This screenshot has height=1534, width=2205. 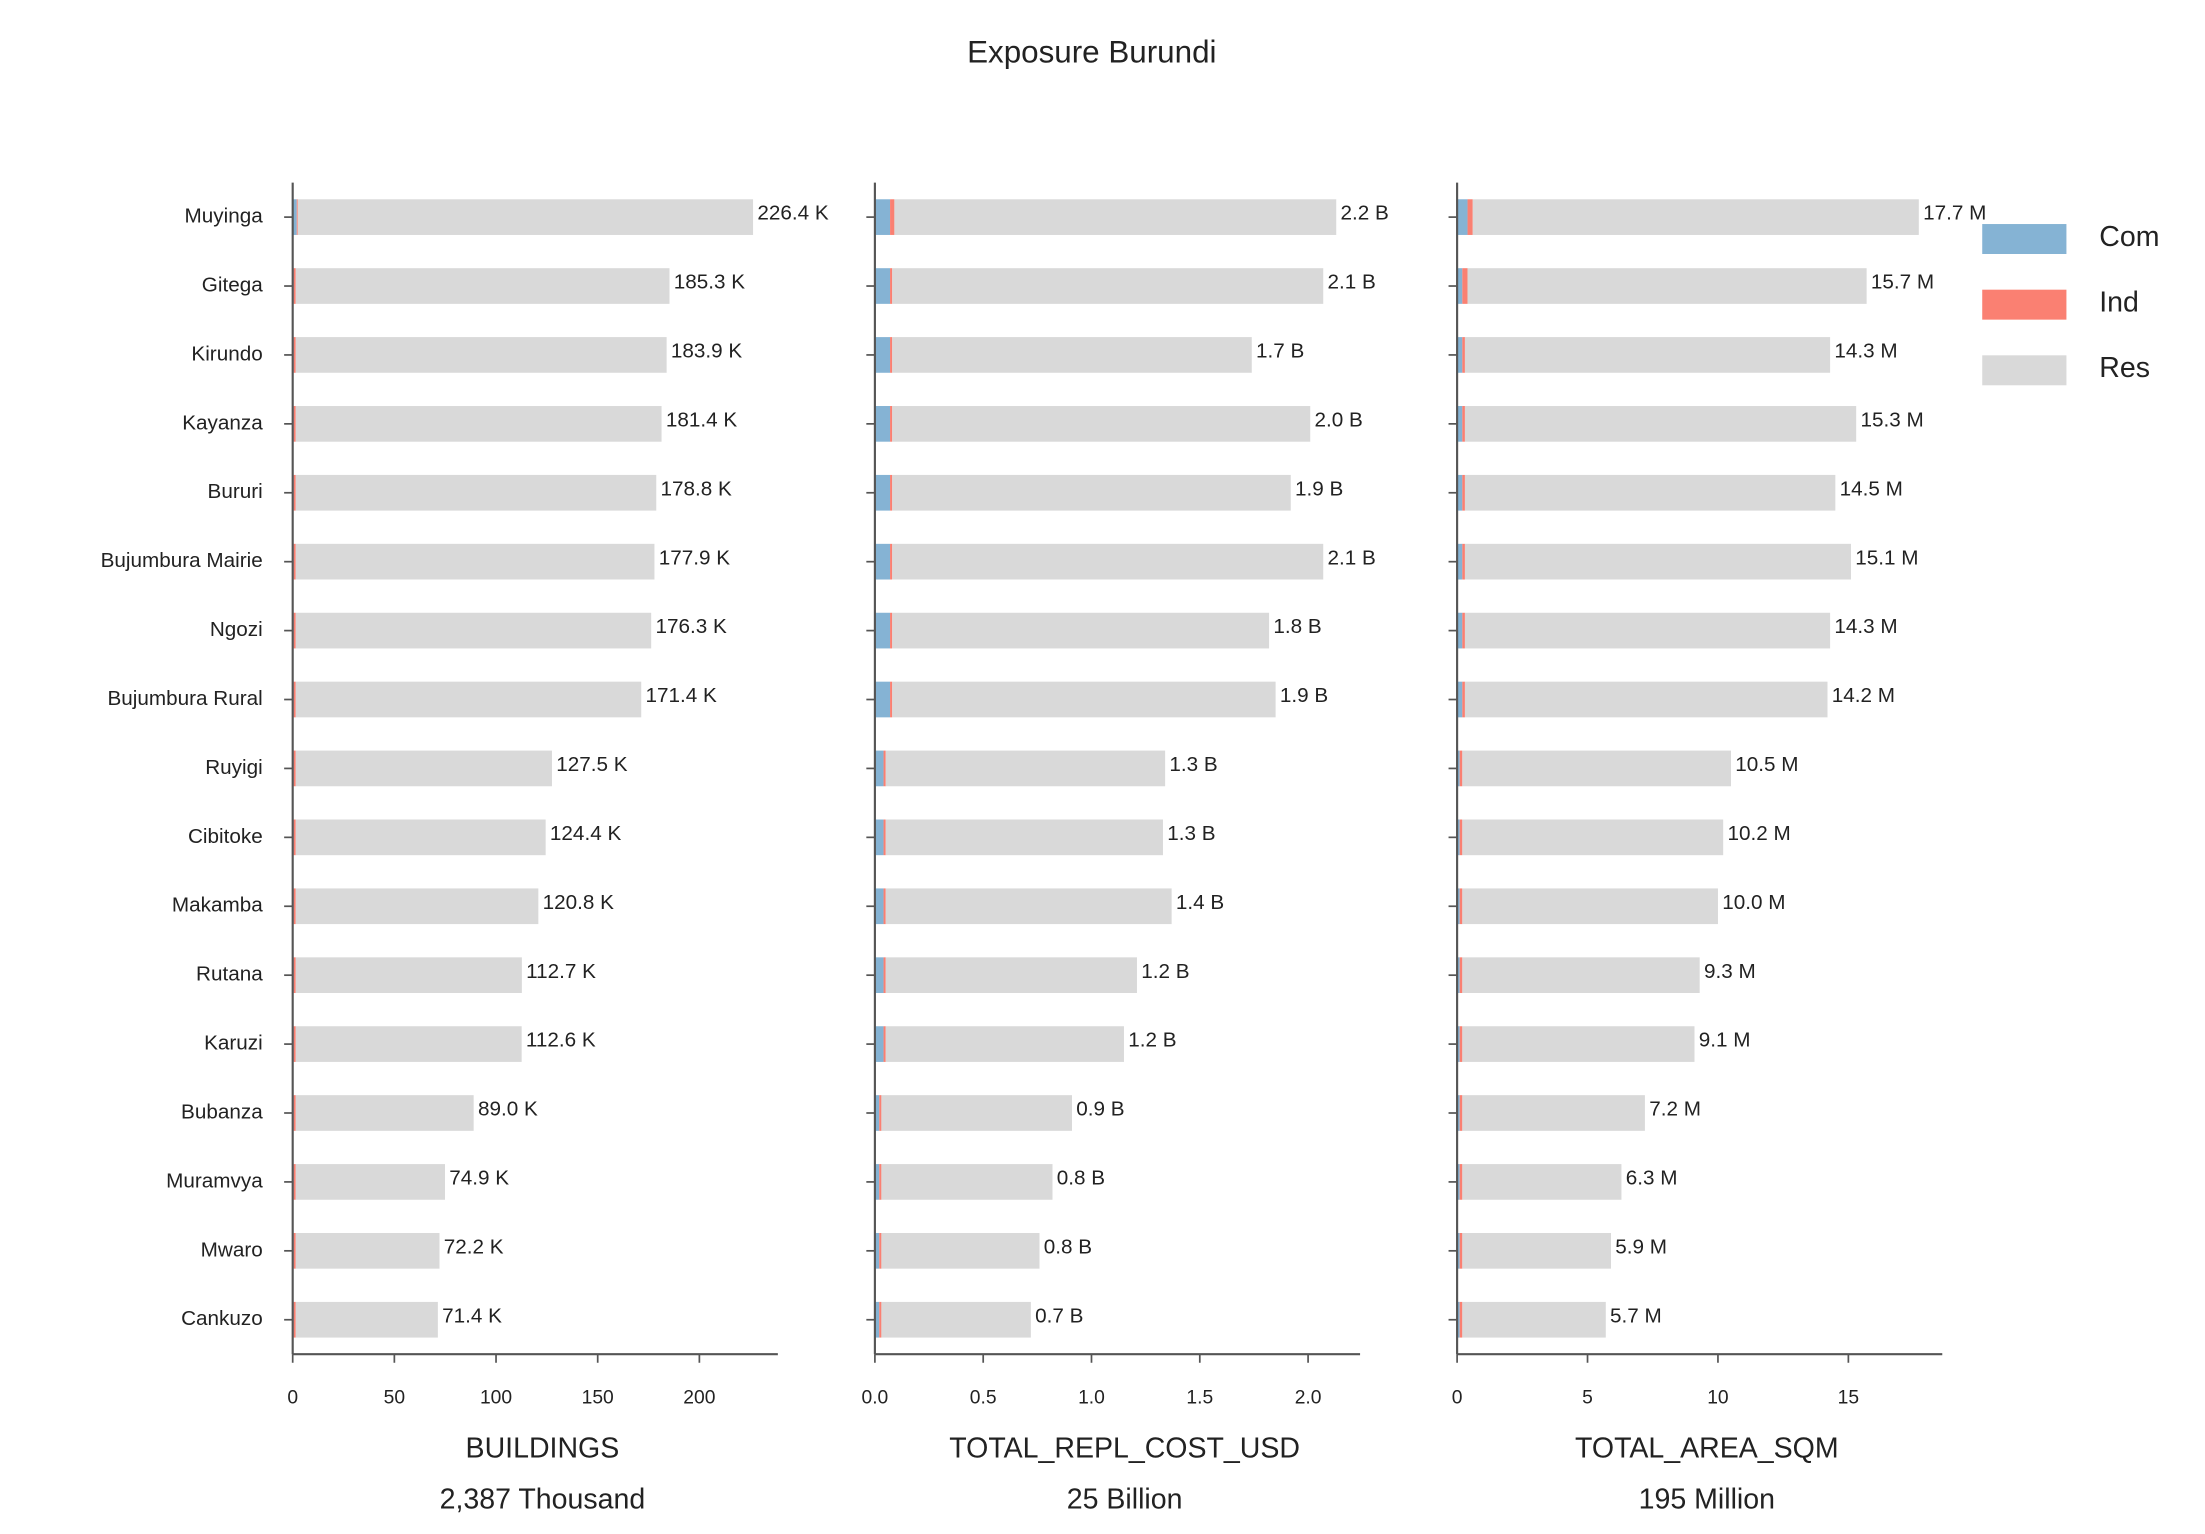 I want to click on total-label: 15.3 M, so click(x=1891, y=419).